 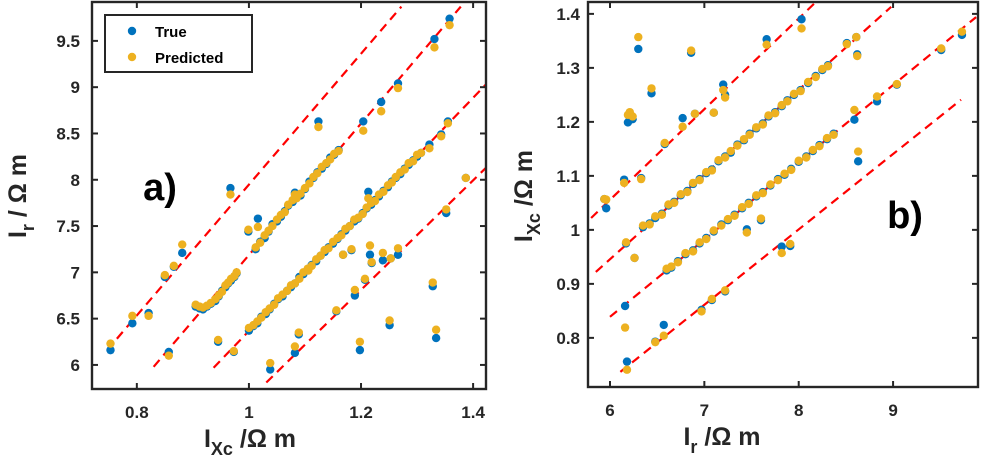 I want to click on x-axis-label-unit: /Ω m, so click(x=264, y=439).